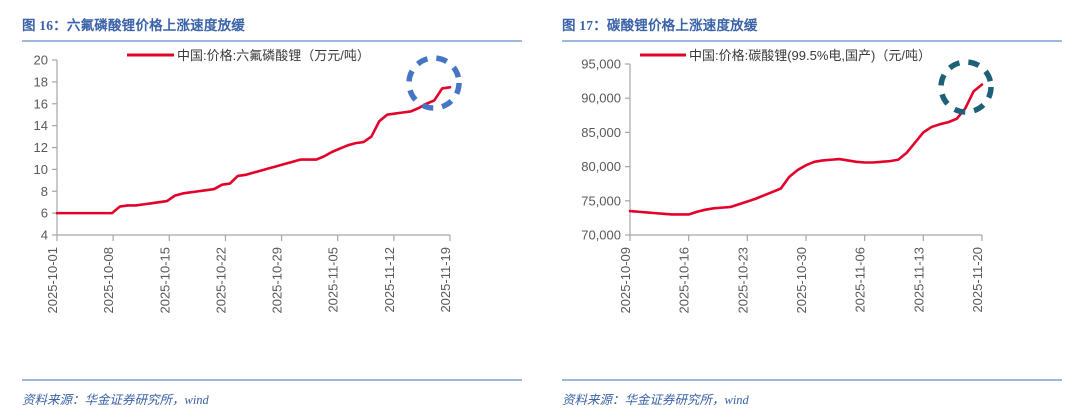  I want to click on x-tick-label: 2025-10-23, so click(742, 280).